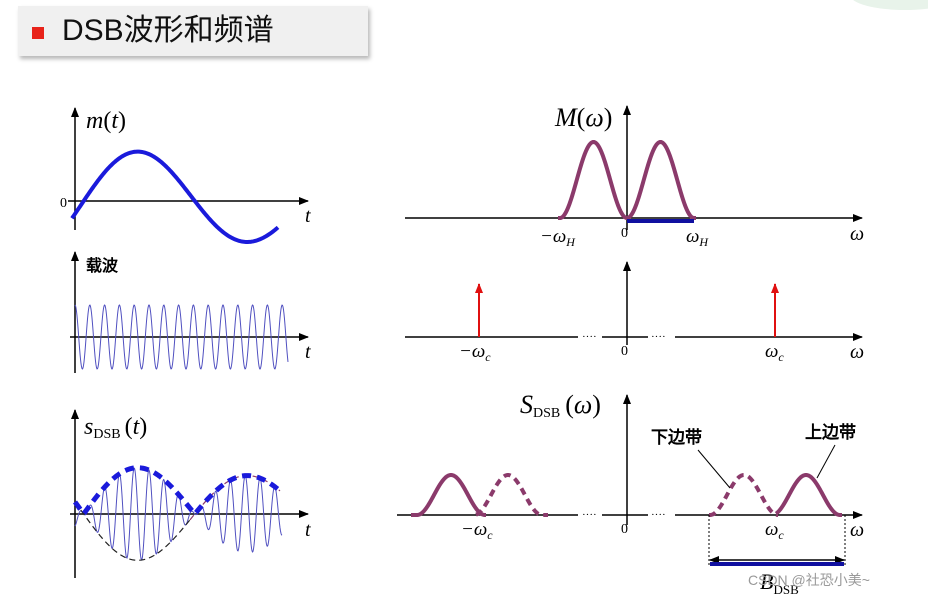 Image resolution: width=928 pixels, height=603 pixels. Describe the element at coordinates (857, 234) in the screenshot. I see `M-w-x-label: ω` at that location.